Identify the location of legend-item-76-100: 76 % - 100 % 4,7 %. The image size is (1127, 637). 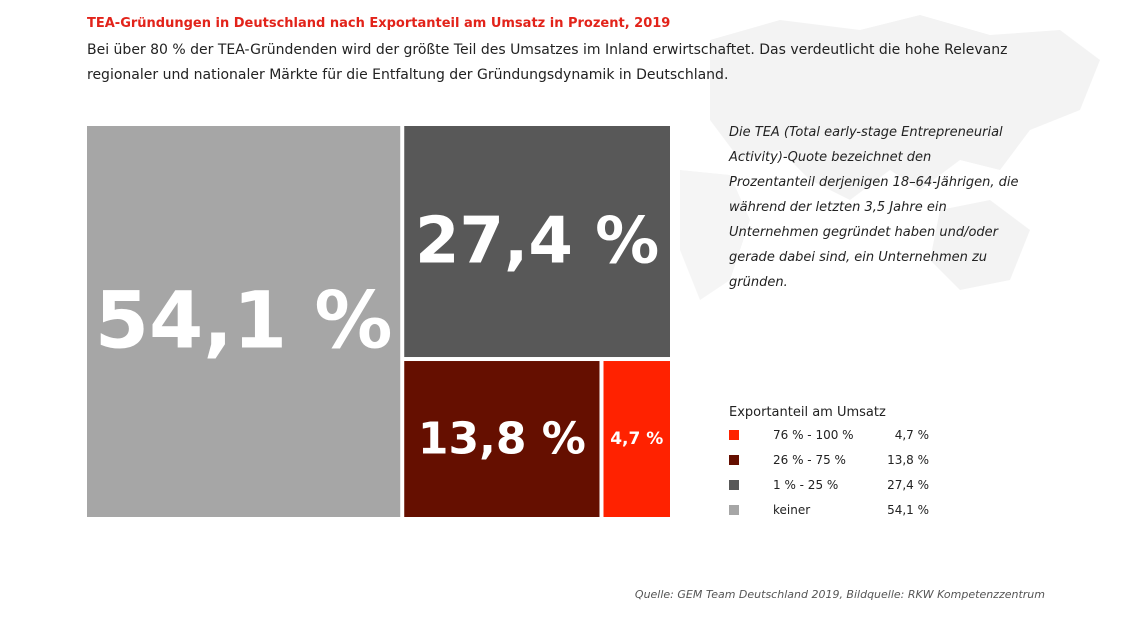
(844, 437).